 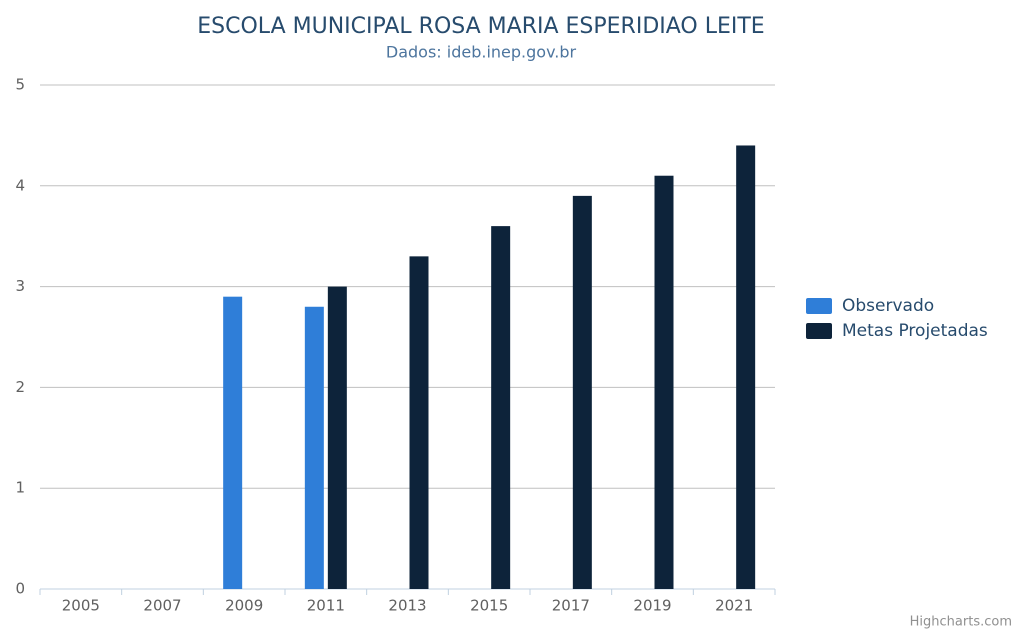 What do you see at coordinates (489, 606) in the screenshot?
I see `x-tick-label: 2015` at bounding box center [489, 606].